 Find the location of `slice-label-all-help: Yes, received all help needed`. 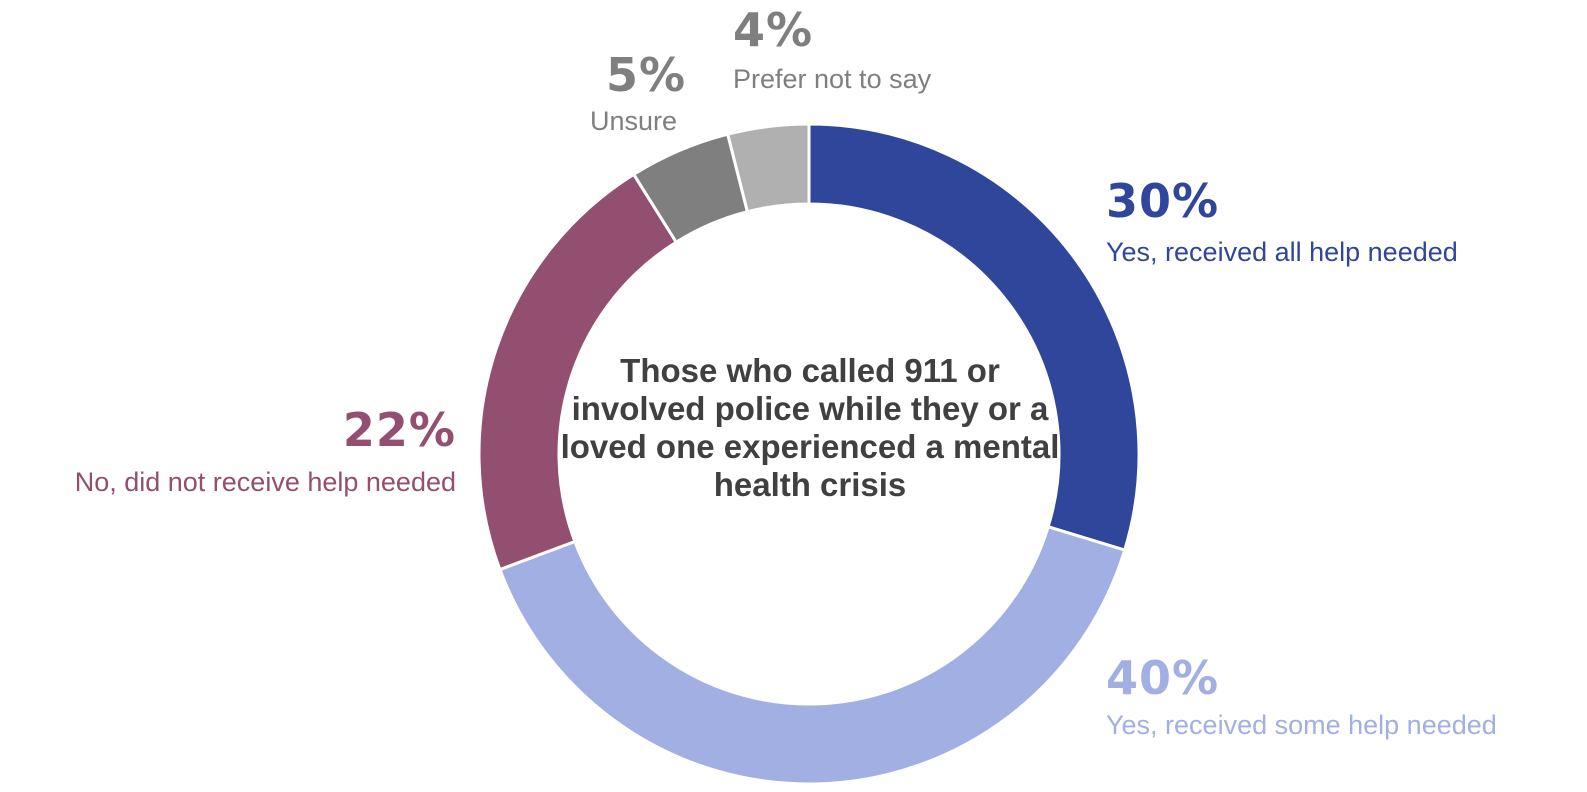

slice-label-all-help: Yes, received all help needed is located at coordinates (1282, 252).